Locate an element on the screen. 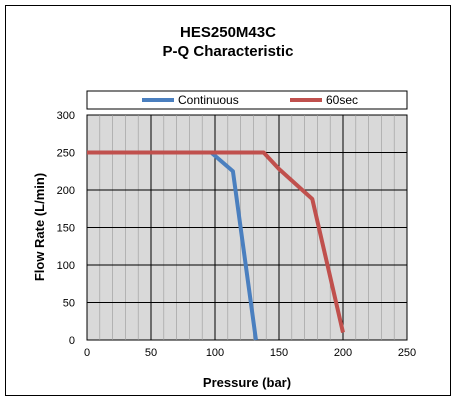 This screenshot has height=401, width=456. chart-subtitle: P-Q Characteristic is located at coordinates (228, 51).